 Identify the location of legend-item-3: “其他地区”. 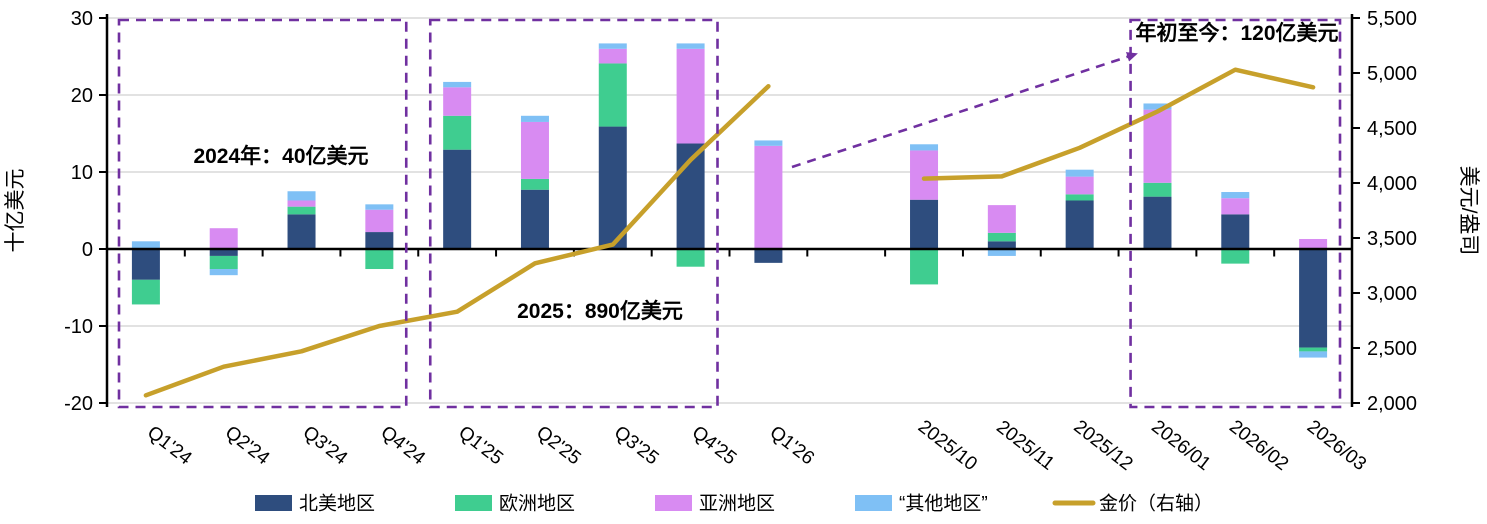
(921, 504).